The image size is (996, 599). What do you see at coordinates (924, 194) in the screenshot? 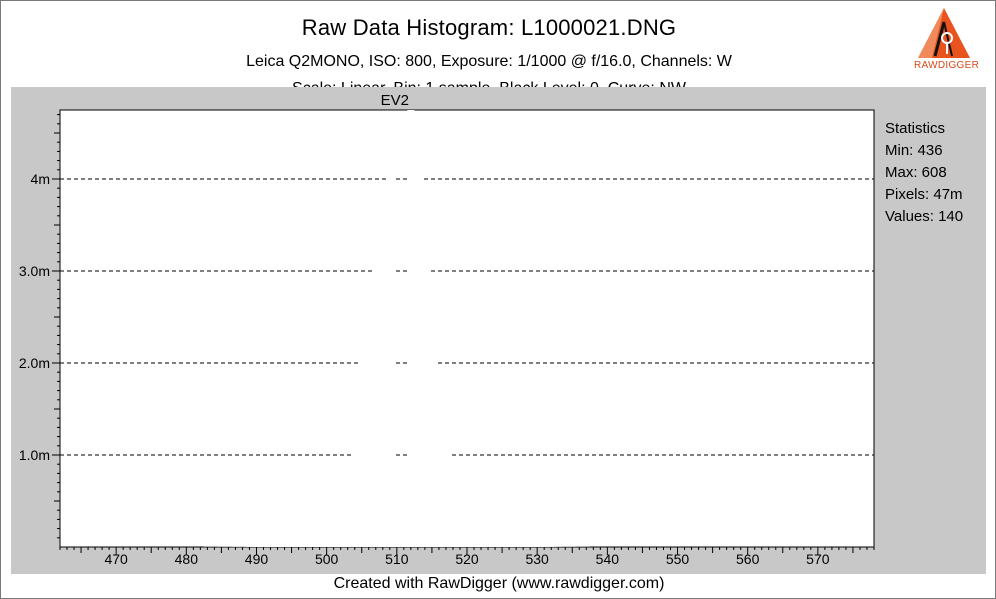
I see `statistics-pixels: Pixels: 47m` at bounding box center [924, 194].